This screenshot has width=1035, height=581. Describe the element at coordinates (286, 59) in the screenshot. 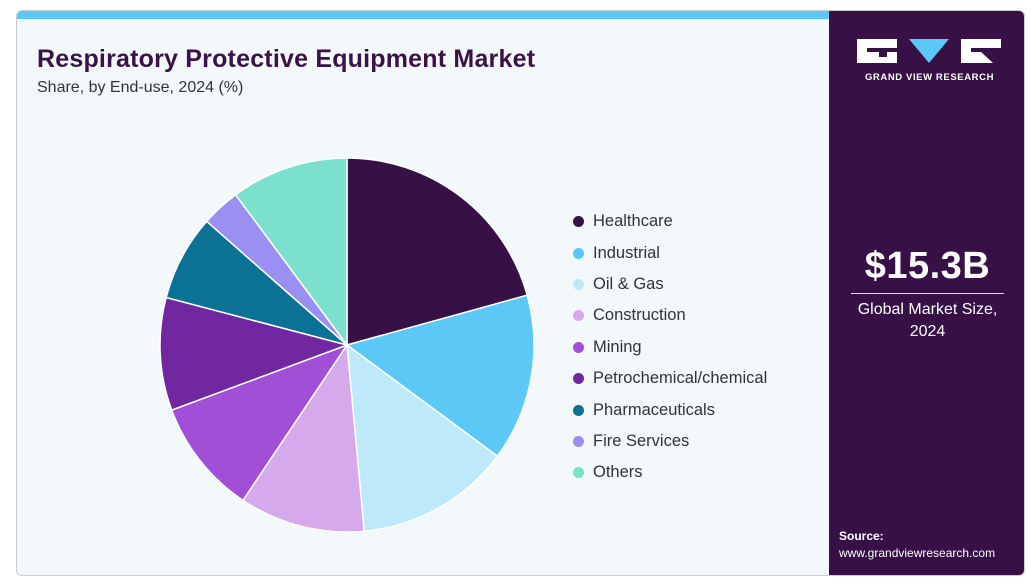

I see `chart-title: Respiratory Protective Equipment Market` at that location.